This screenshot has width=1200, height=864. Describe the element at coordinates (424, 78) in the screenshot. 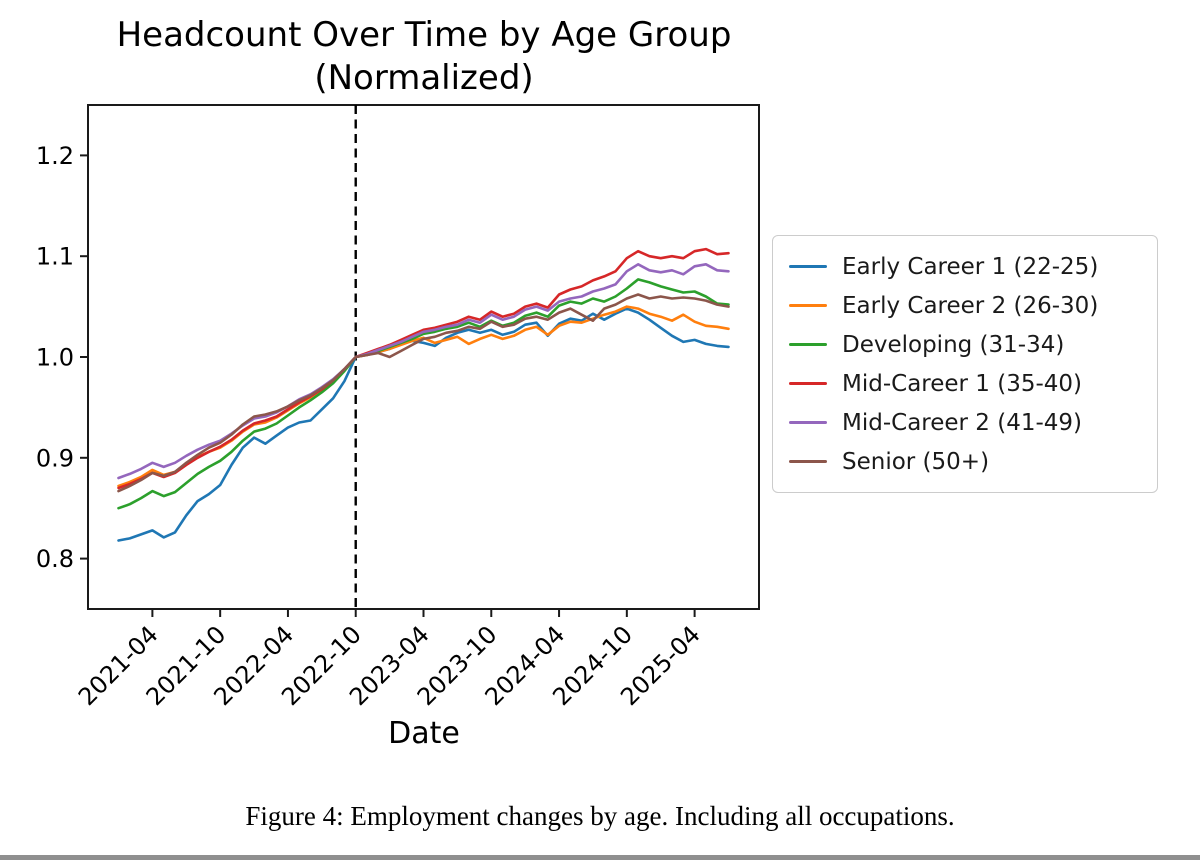

I see `chart-title-line-2: (Normalized)` at that location.